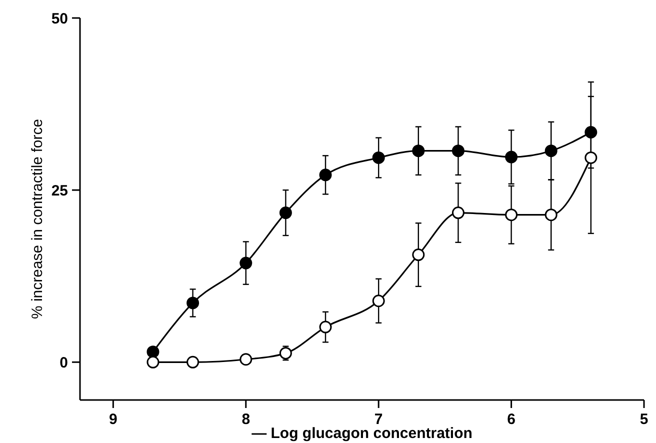 This screenshot has height=443, width=656. I want to click on x-tick-label: 6, so click(511, 419).